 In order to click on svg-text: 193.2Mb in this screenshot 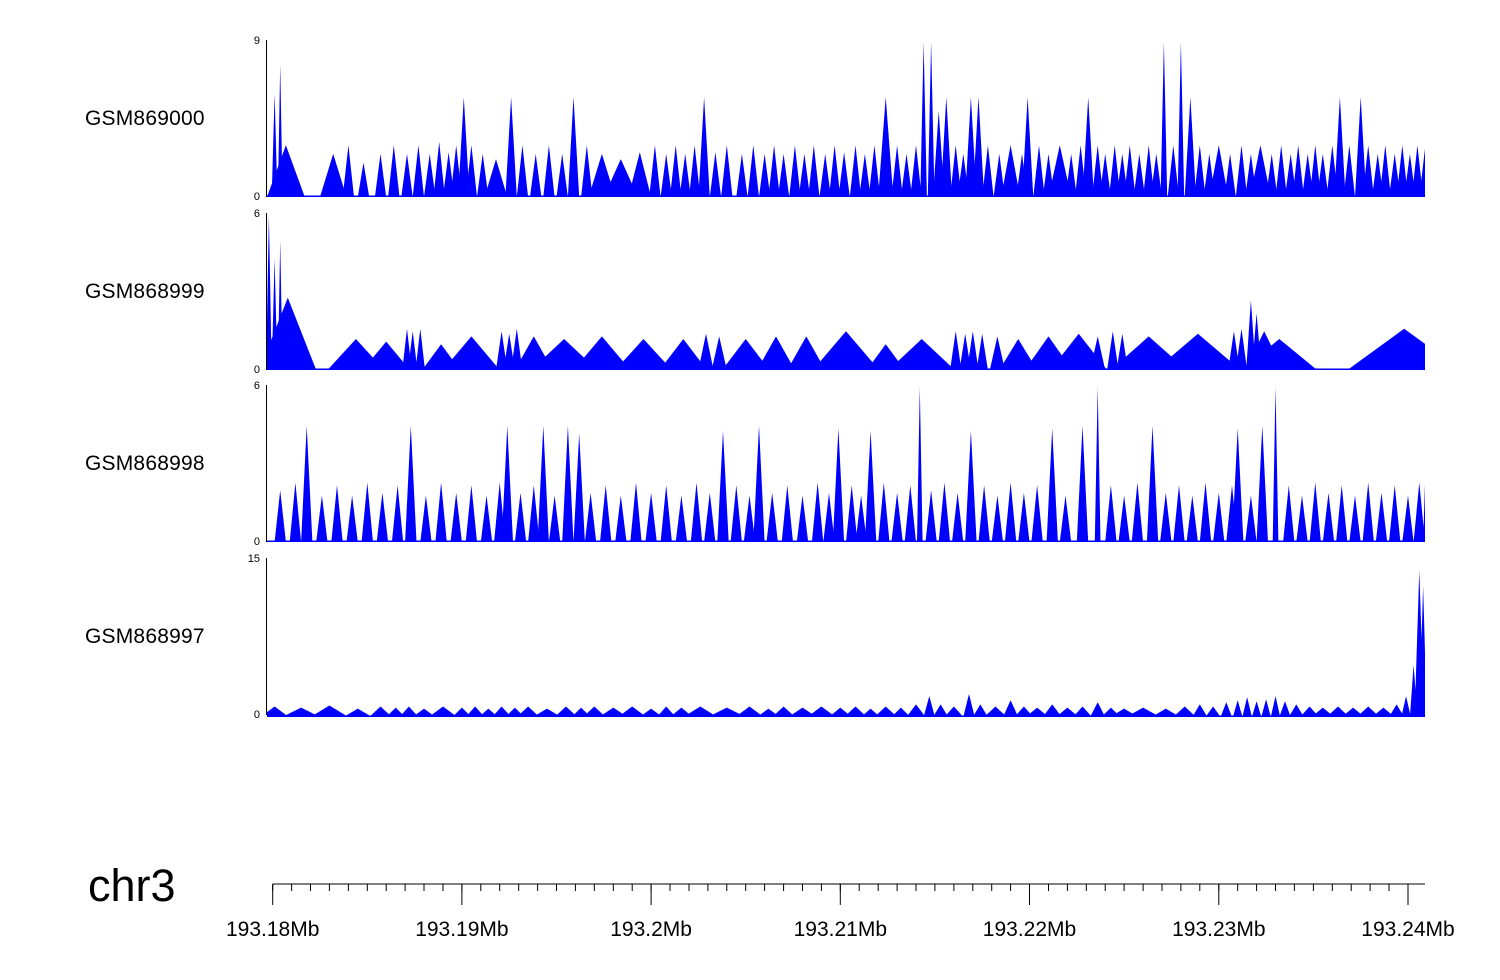, I will do `click(651, 929)`.